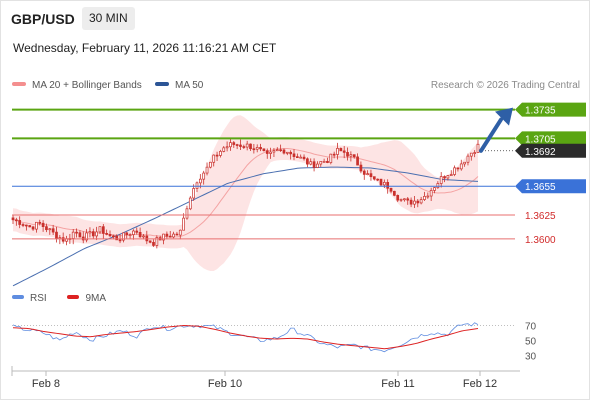 This screenshot has width=590, height=400. What do you see at coordinates (480, 384) in the screenshot?
I see `x-tick-label-3: Feb 12` at bounding box center [480, 384].